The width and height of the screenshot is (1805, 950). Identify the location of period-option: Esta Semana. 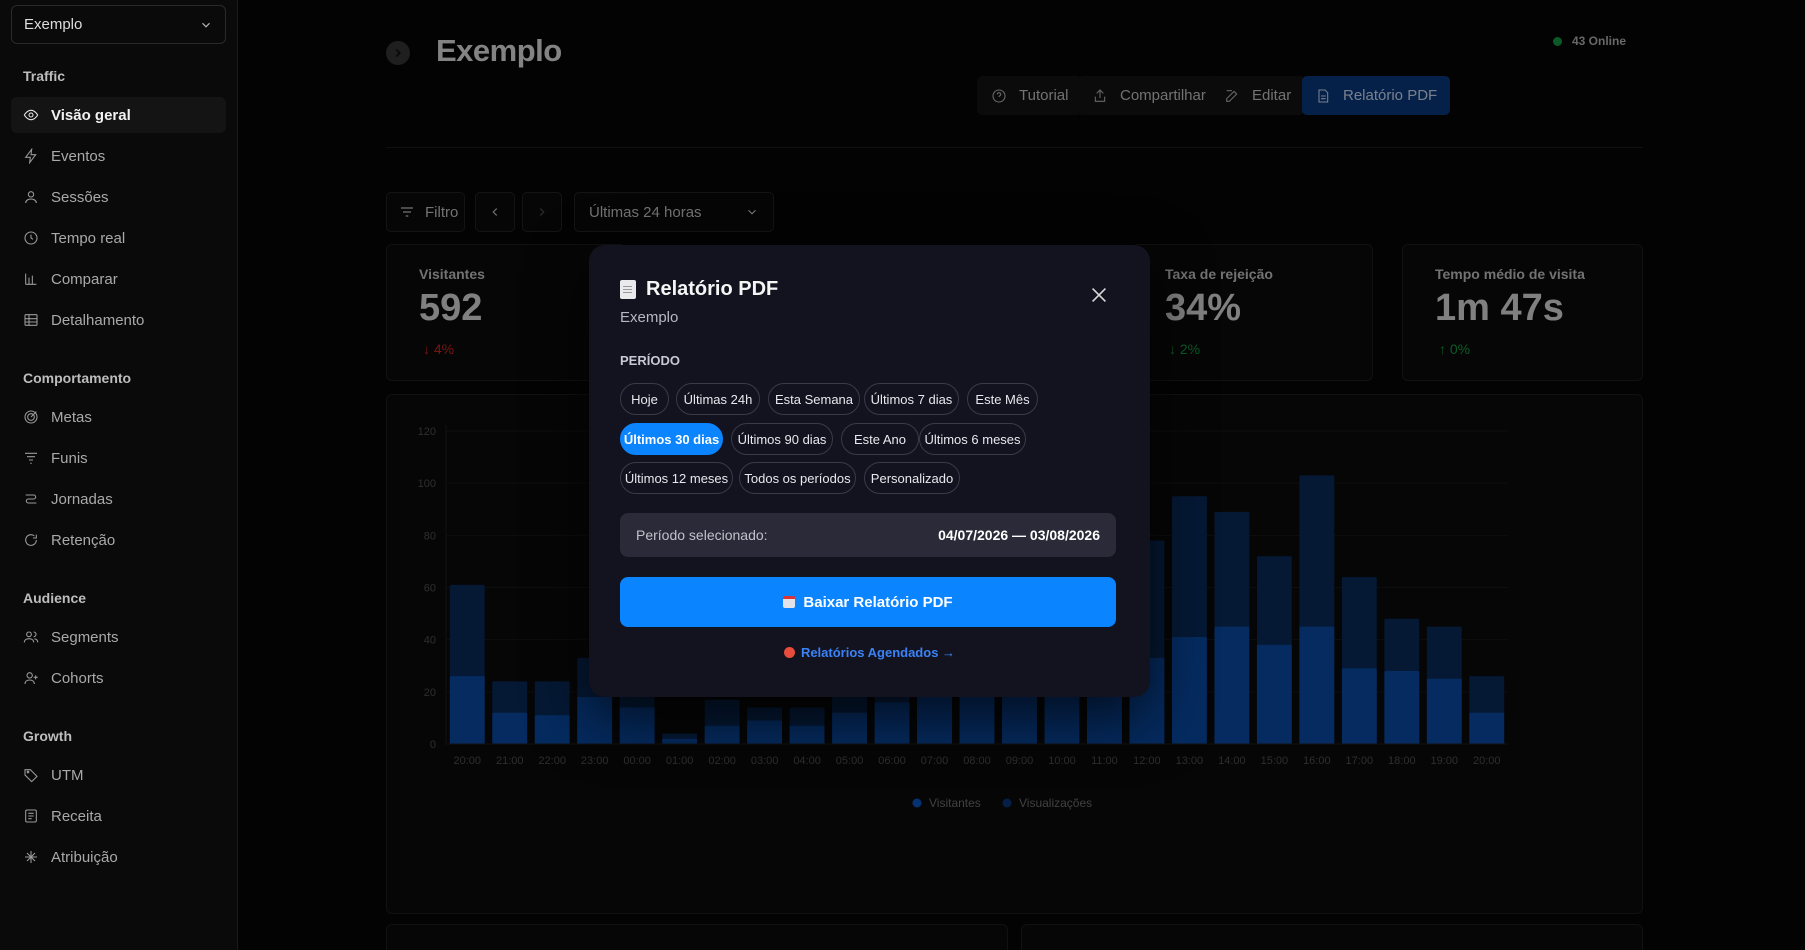
(814, 399).